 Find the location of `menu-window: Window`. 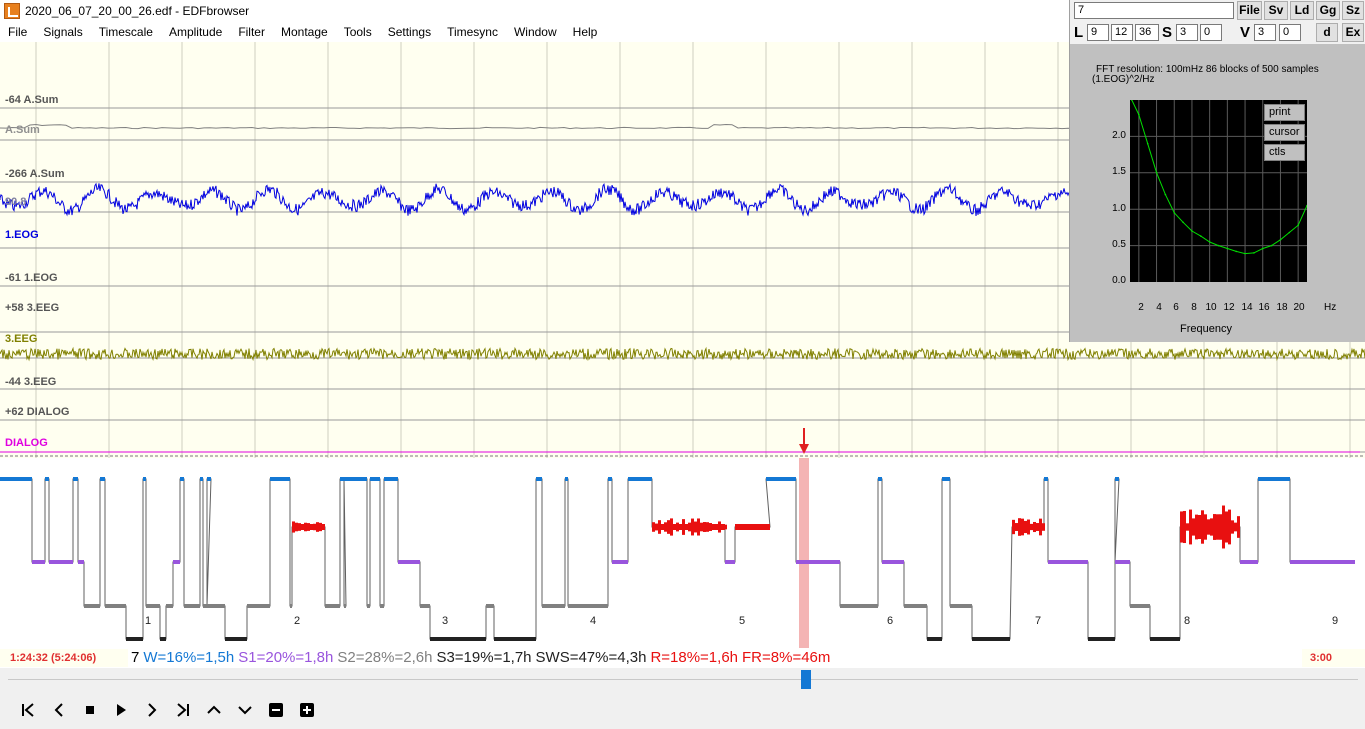

menu-window: Window is located at coordinates (535, 32).